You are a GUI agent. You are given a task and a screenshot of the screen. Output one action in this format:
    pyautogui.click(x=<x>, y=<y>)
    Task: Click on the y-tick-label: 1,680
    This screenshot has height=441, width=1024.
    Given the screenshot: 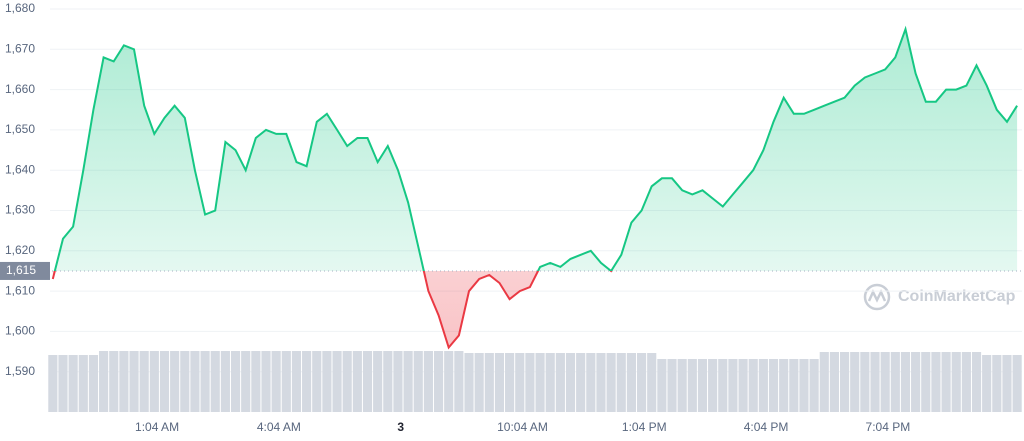 What is the action you would take?
    pyautogui.click(x=20, y=8)
    